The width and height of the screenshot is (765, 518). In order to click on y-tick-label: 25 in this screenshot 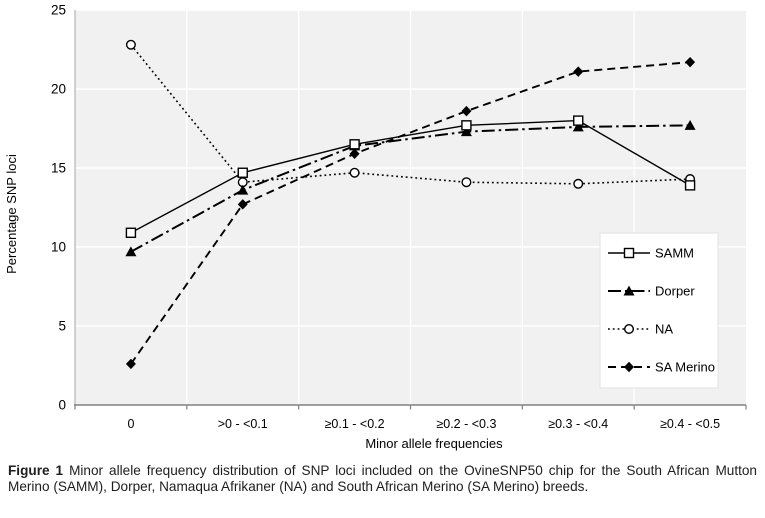, I will do `click(58, 10)`.